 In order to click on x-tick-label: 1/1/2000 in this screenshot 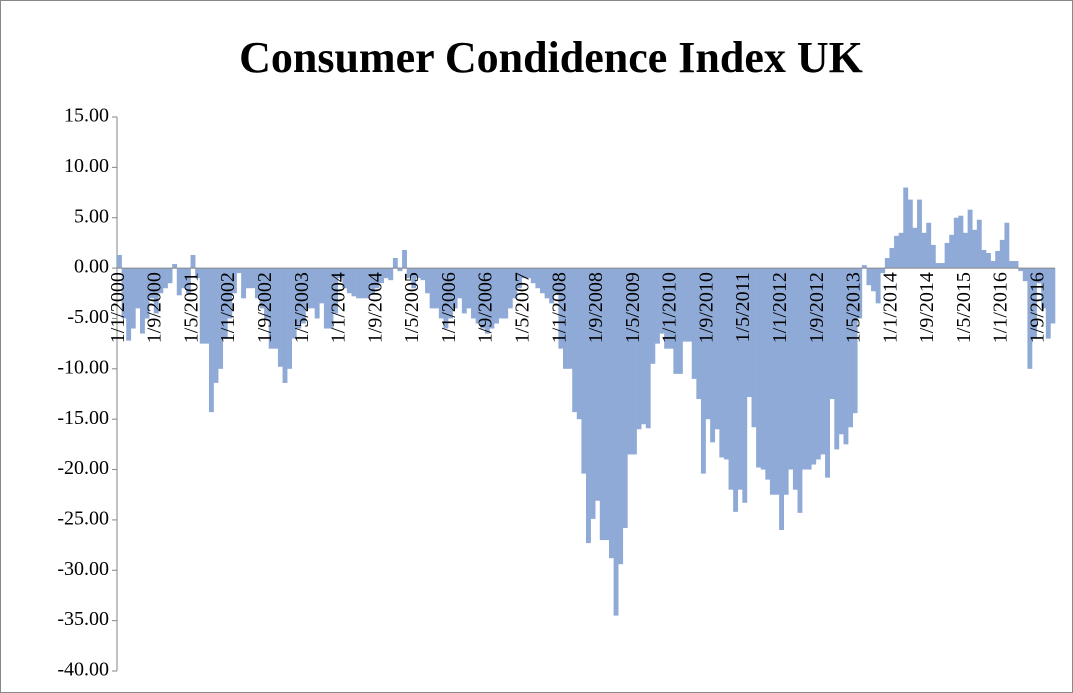, I will do `click(118, 307)`.